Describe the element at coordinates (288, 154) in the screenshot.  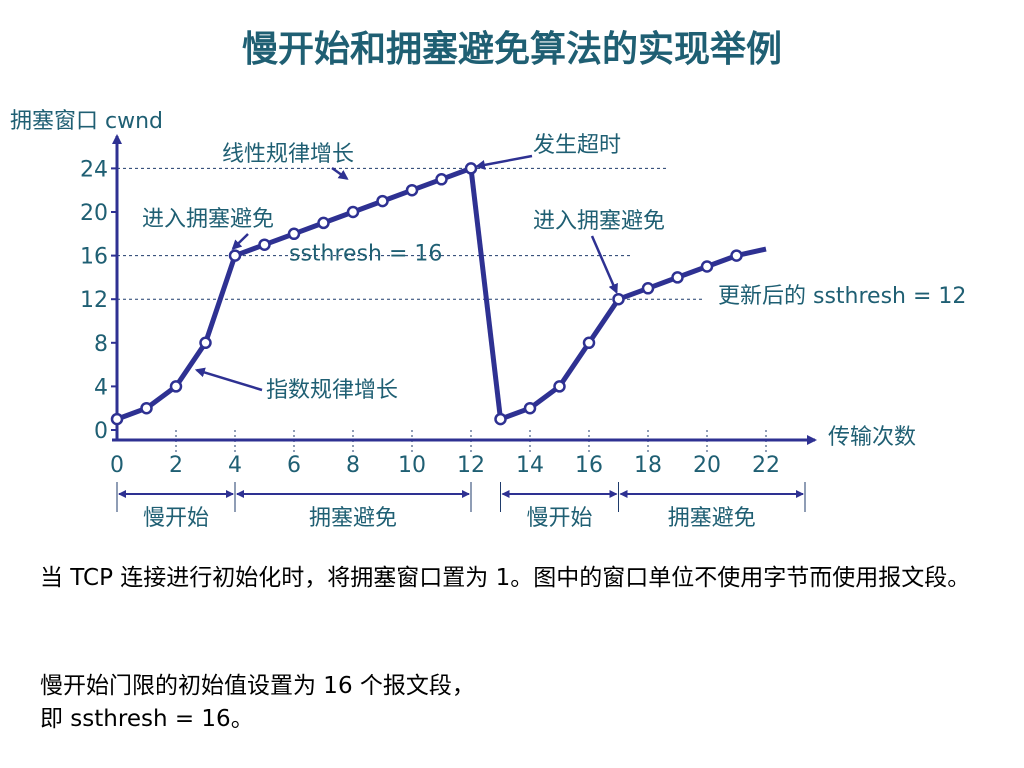
I see `annotation-label: 线性规律增长` at that location.